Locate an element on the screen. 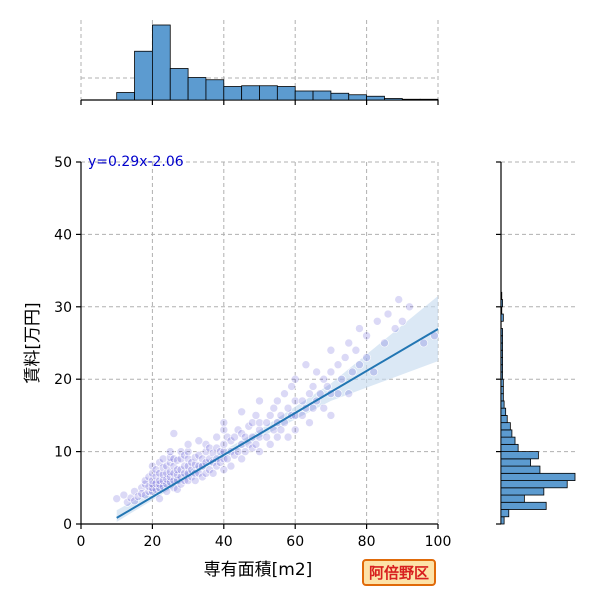 The width and height of the screenshot is (600, 600). regression-equation: y=0.29x-2.06 is located at coordinates (136, 162).